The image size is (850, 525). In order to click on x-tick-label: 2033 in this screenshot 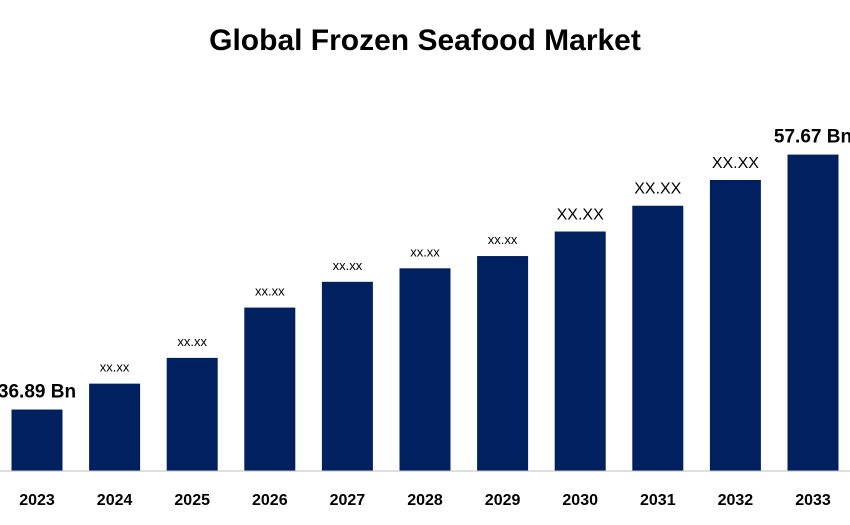, I will do `click(813, 500)`.